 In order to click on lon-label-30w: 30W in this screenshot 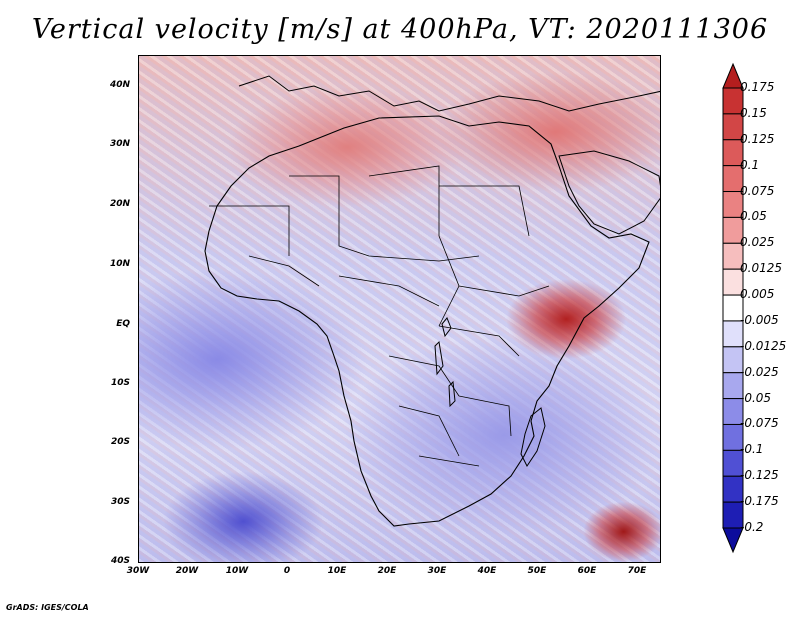, I will do `click(138, 571)`.